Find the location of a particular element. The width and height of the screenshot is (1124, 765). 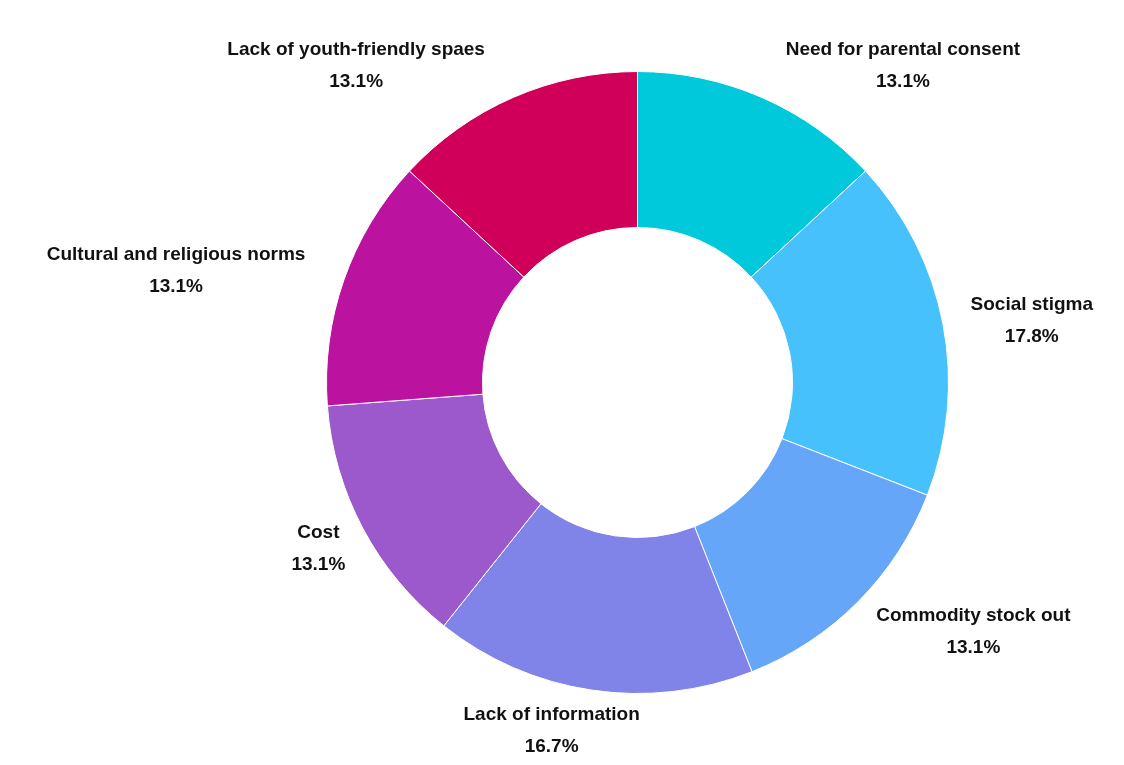

data-label: 17.8% is located at coordinates (1031, 335).